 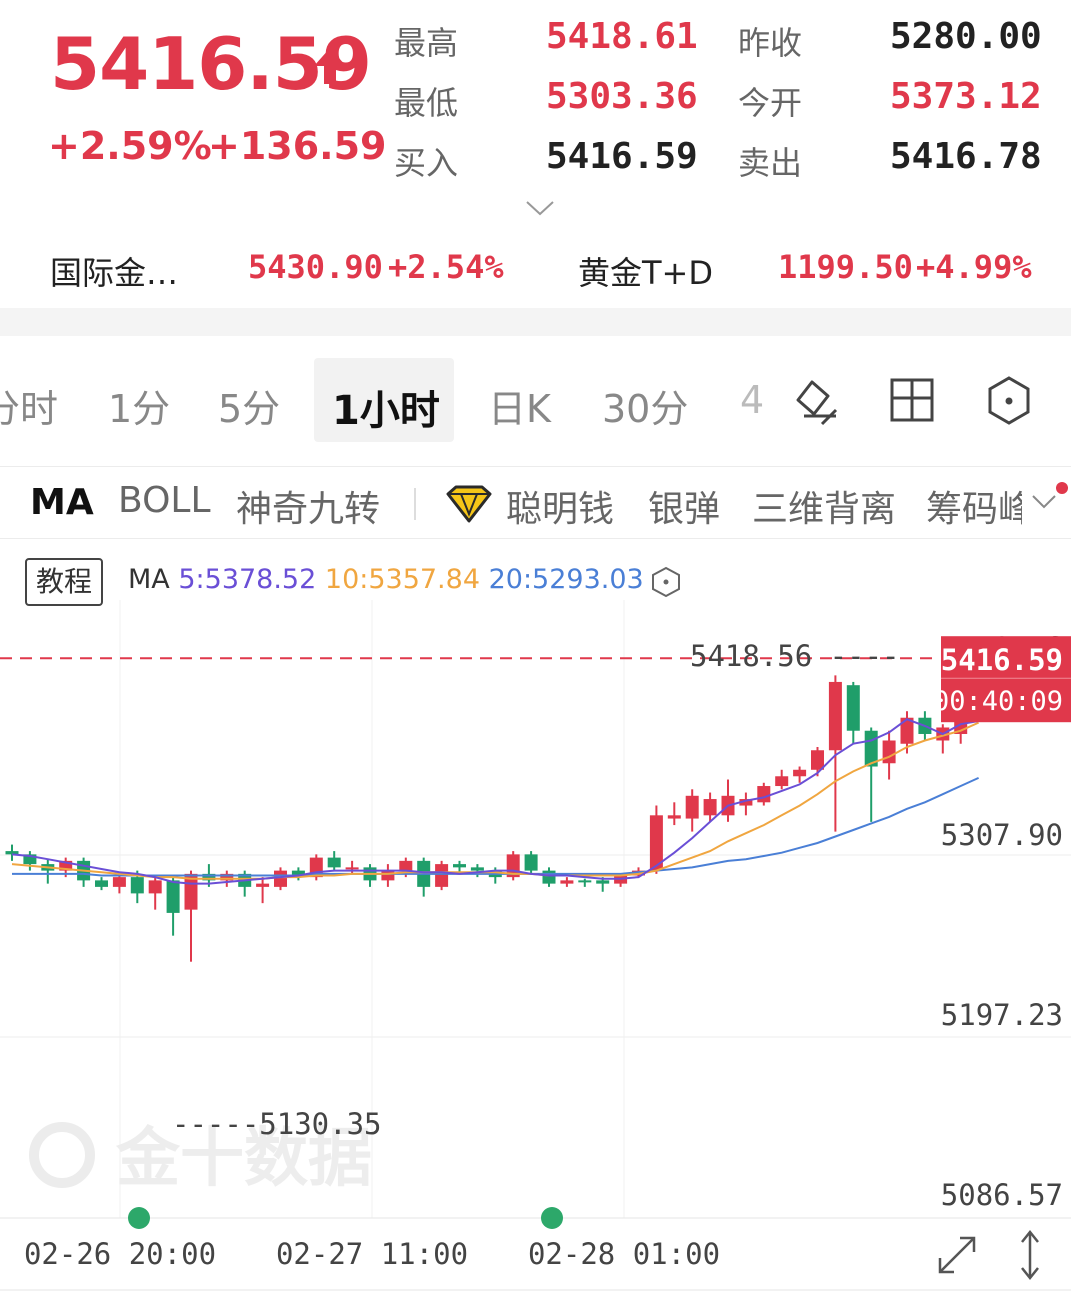 What do you see at coordinates (469, 504) in the screenshot?
I see `diamond-icon` at bounding box center [469, 504].